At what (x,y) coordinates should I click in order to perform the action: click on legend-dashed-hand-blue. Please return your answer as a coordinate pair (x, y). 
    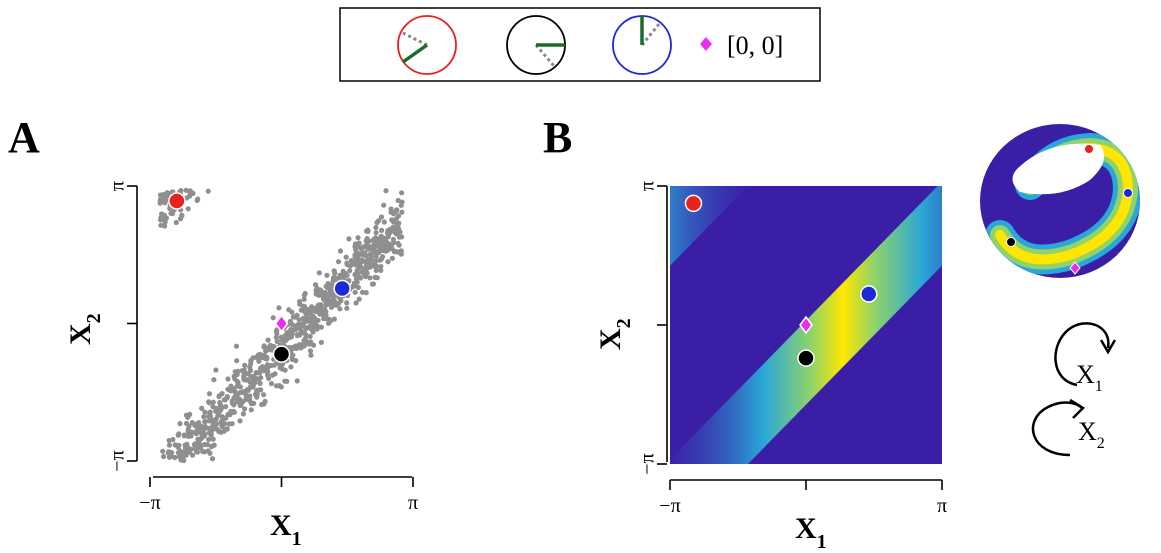
    Looking at the image, I should click on (650, 34).